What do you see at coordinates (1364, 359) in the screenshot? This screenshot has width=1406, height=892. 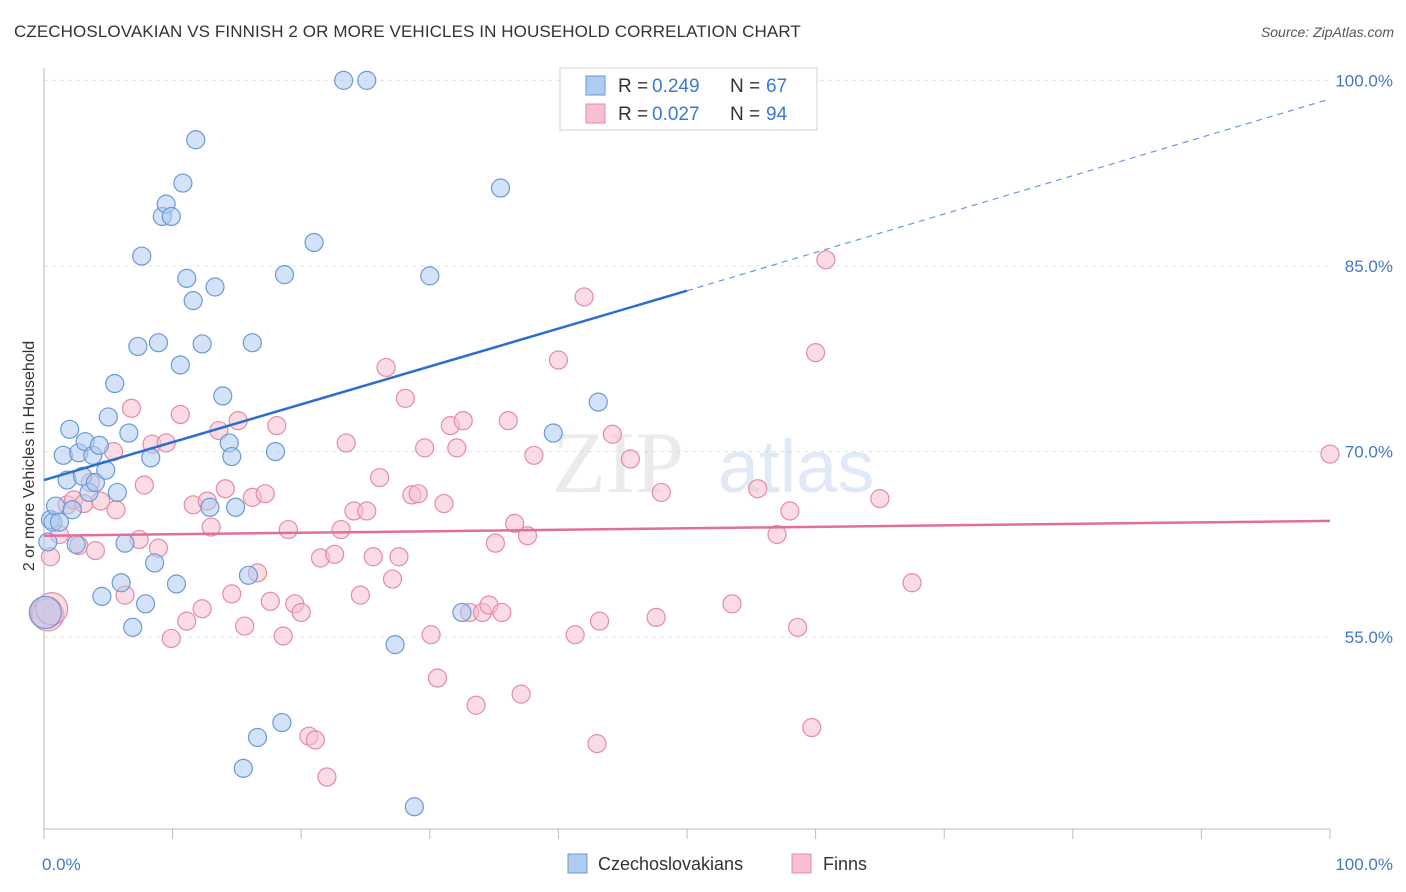 I see `y-tick-labels: 55.0% 70.0% 85.0% 100.0%` at bounding box center [1364, 359].